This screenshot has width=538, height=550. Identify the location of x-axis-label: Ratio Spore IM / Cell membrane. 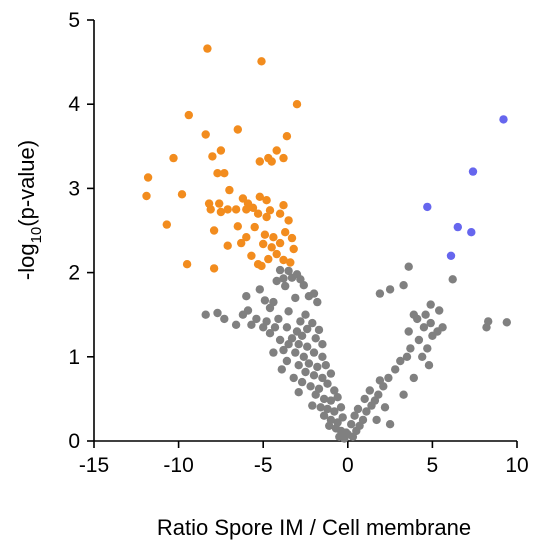
(314, 527).